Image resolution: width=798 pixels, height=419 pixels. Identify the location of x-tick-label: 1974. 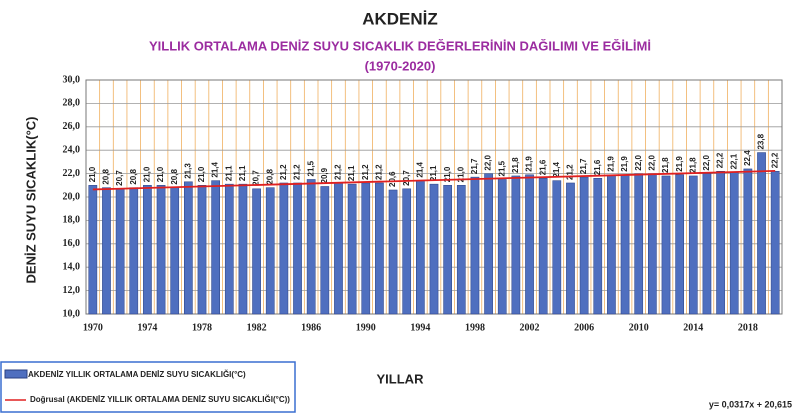
(147, 327).